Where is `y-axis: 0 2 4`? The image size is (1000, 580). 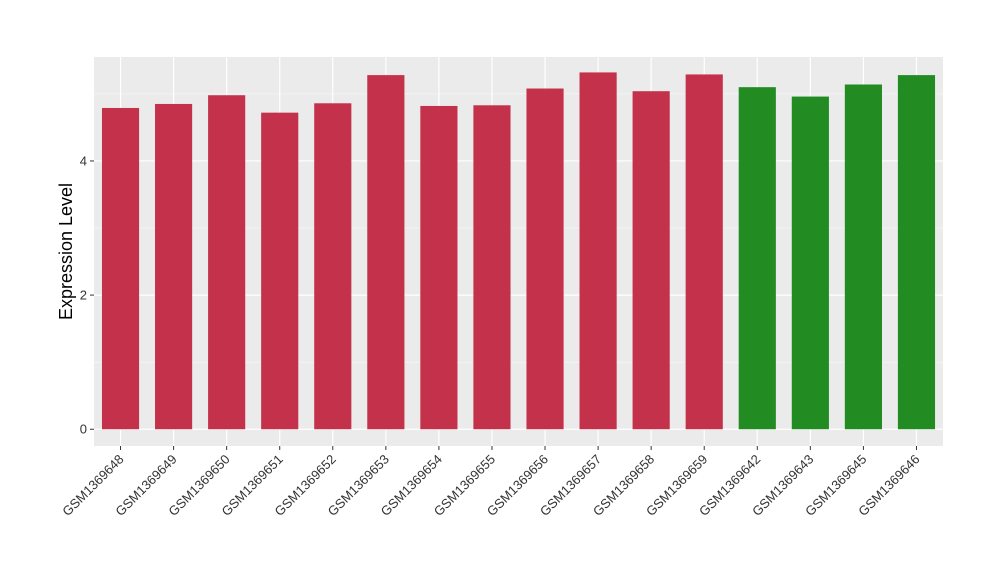
y-axis: 0 2 4 is located at coordinates (87, 295).